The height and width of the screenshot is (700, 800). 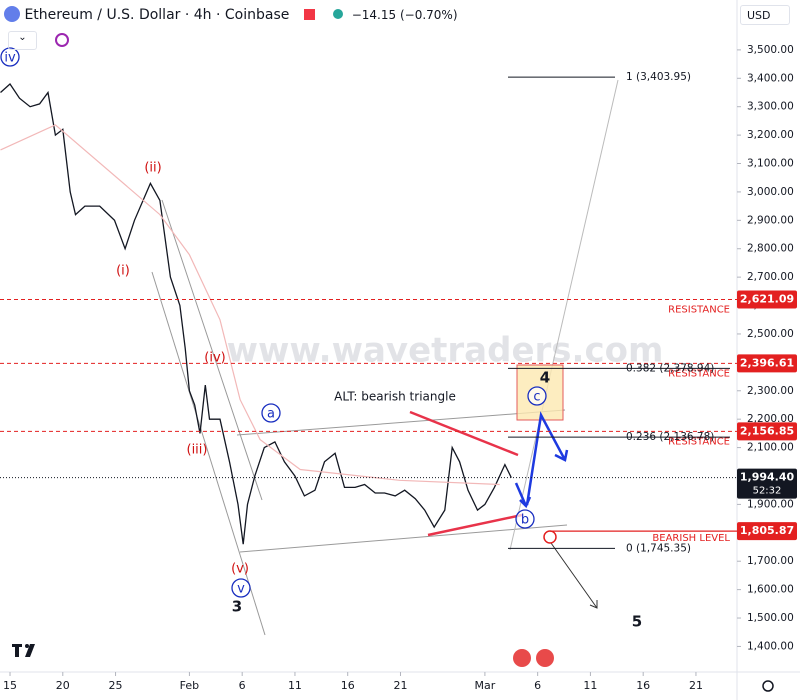 What do you see at coordinates (237, 607) in the screenshot?
I see `wave-label: 3` at bounding box center [237, 607].